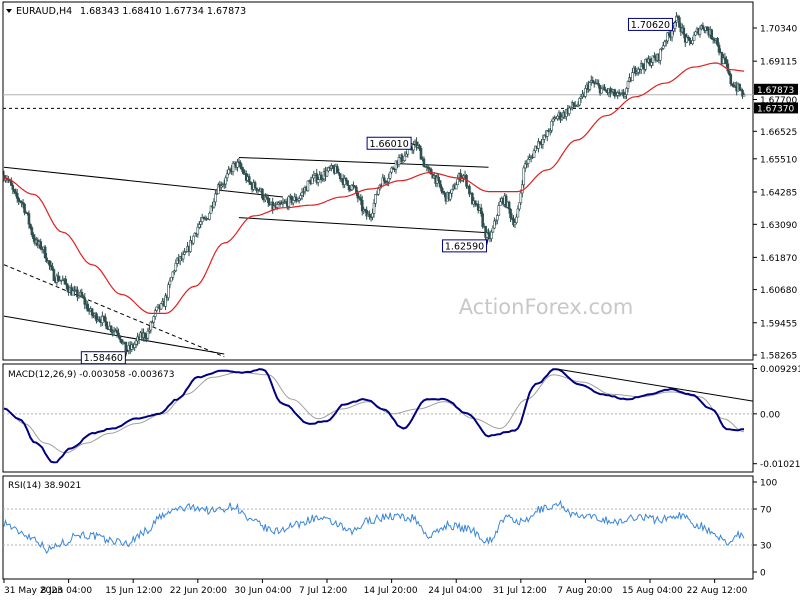 Image resolution: width=800 pixels, height=604 pixels. Describe the element at coordinates (778, 291) in the screenshot. I see `price-tick-label: 1.60680` at that location.